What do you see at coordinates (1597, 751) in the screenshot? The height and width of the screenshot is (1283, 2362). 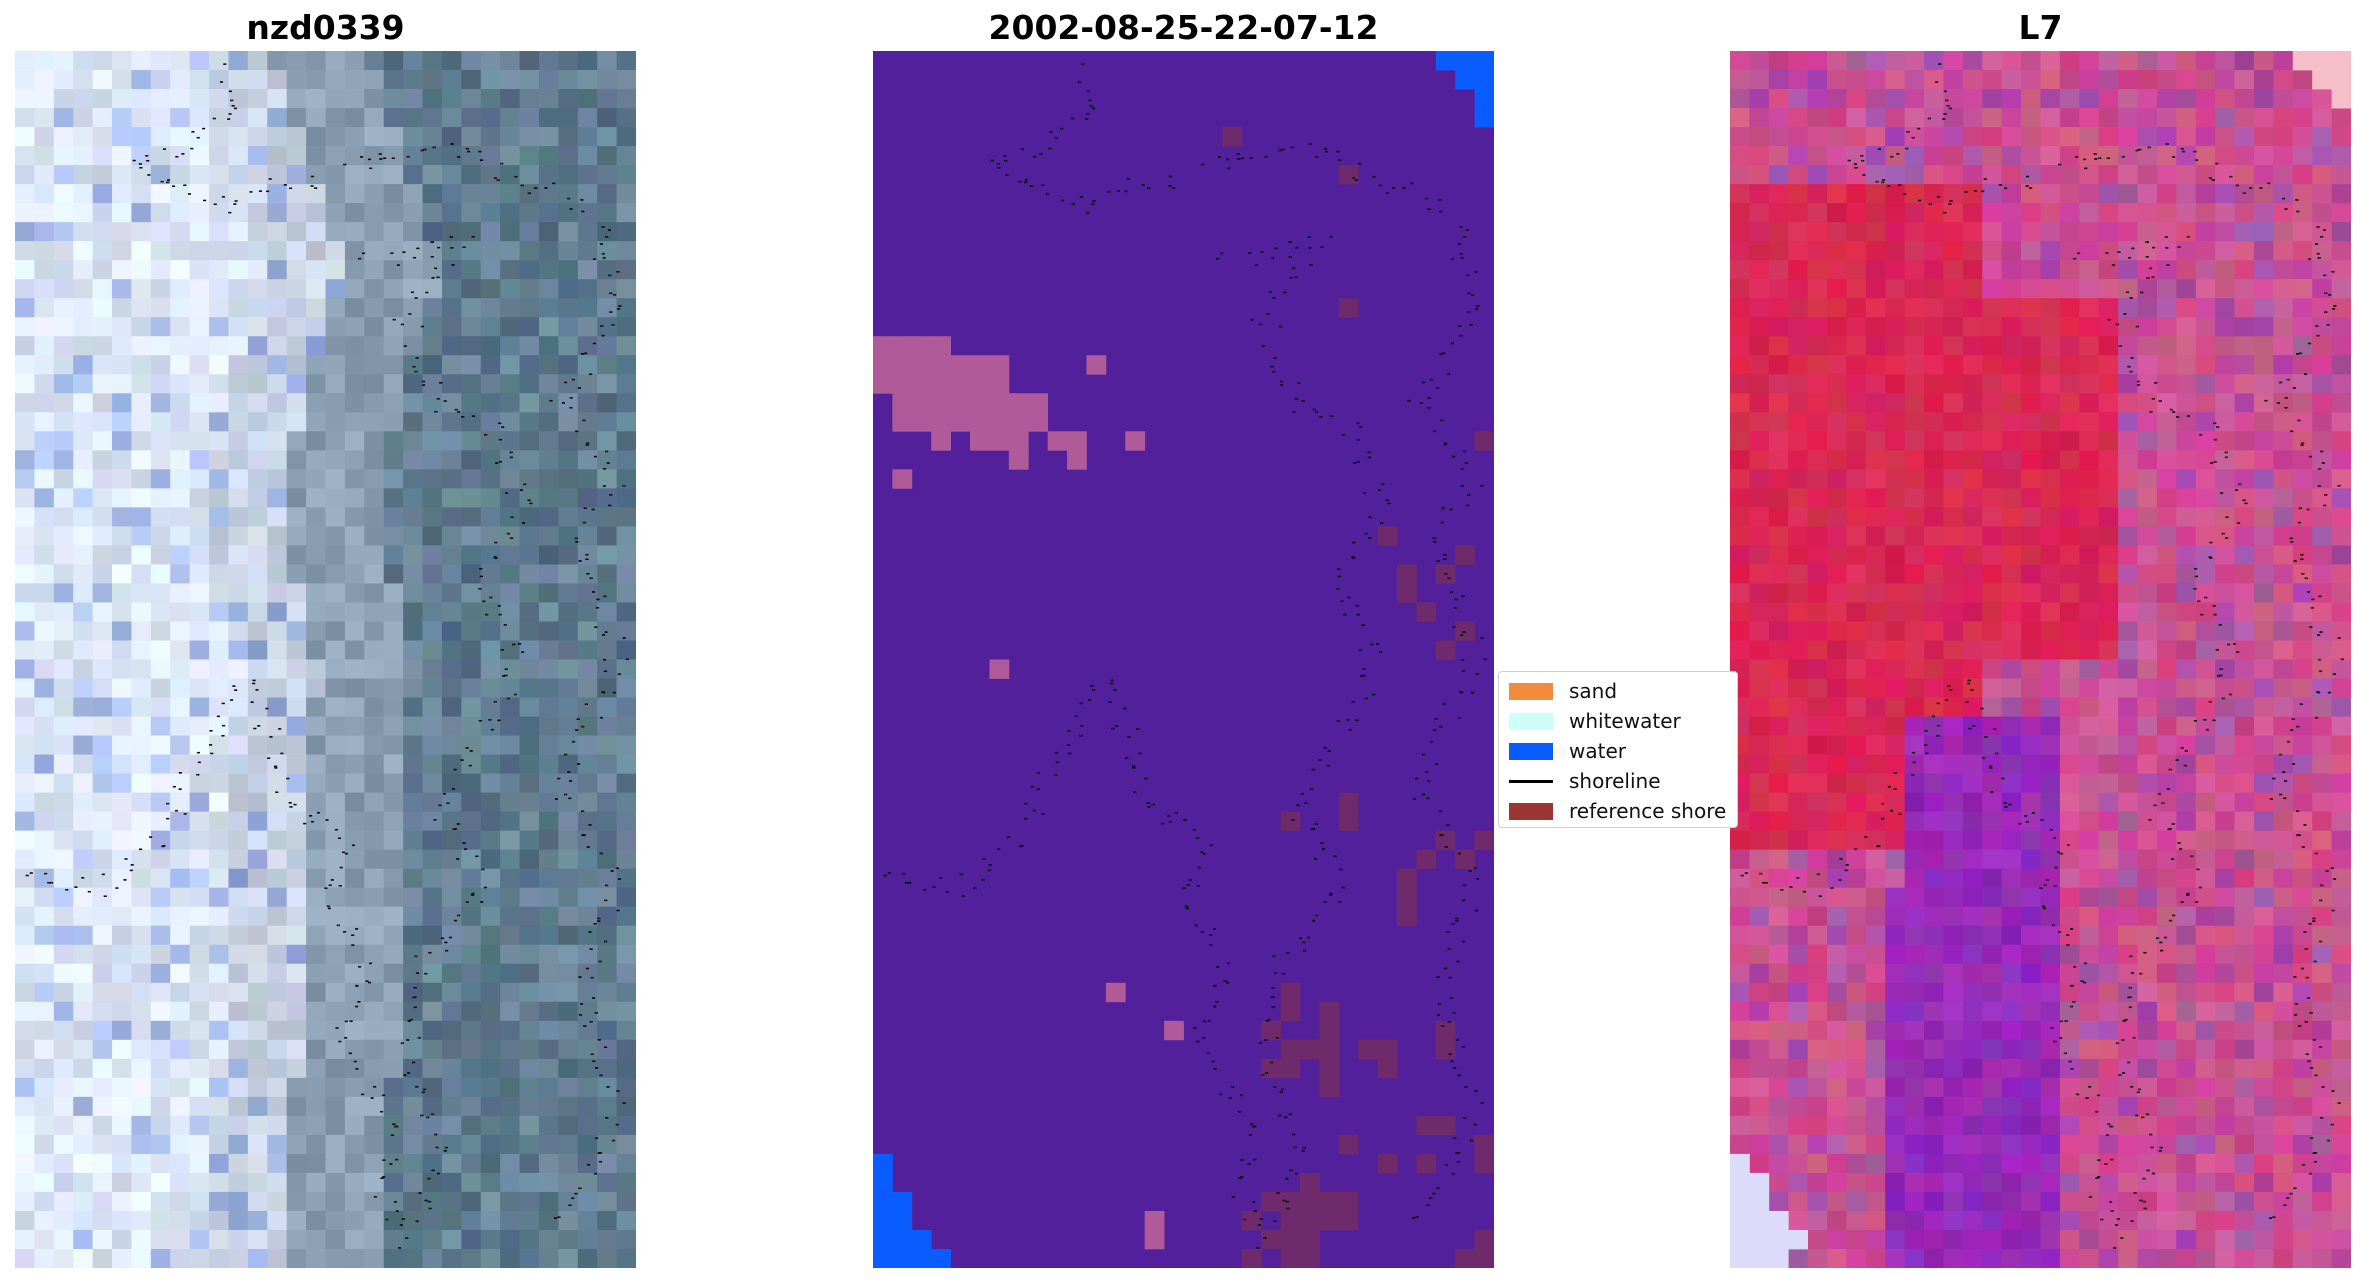 I see `legend-label: water` at bounding box center [1597, 751].